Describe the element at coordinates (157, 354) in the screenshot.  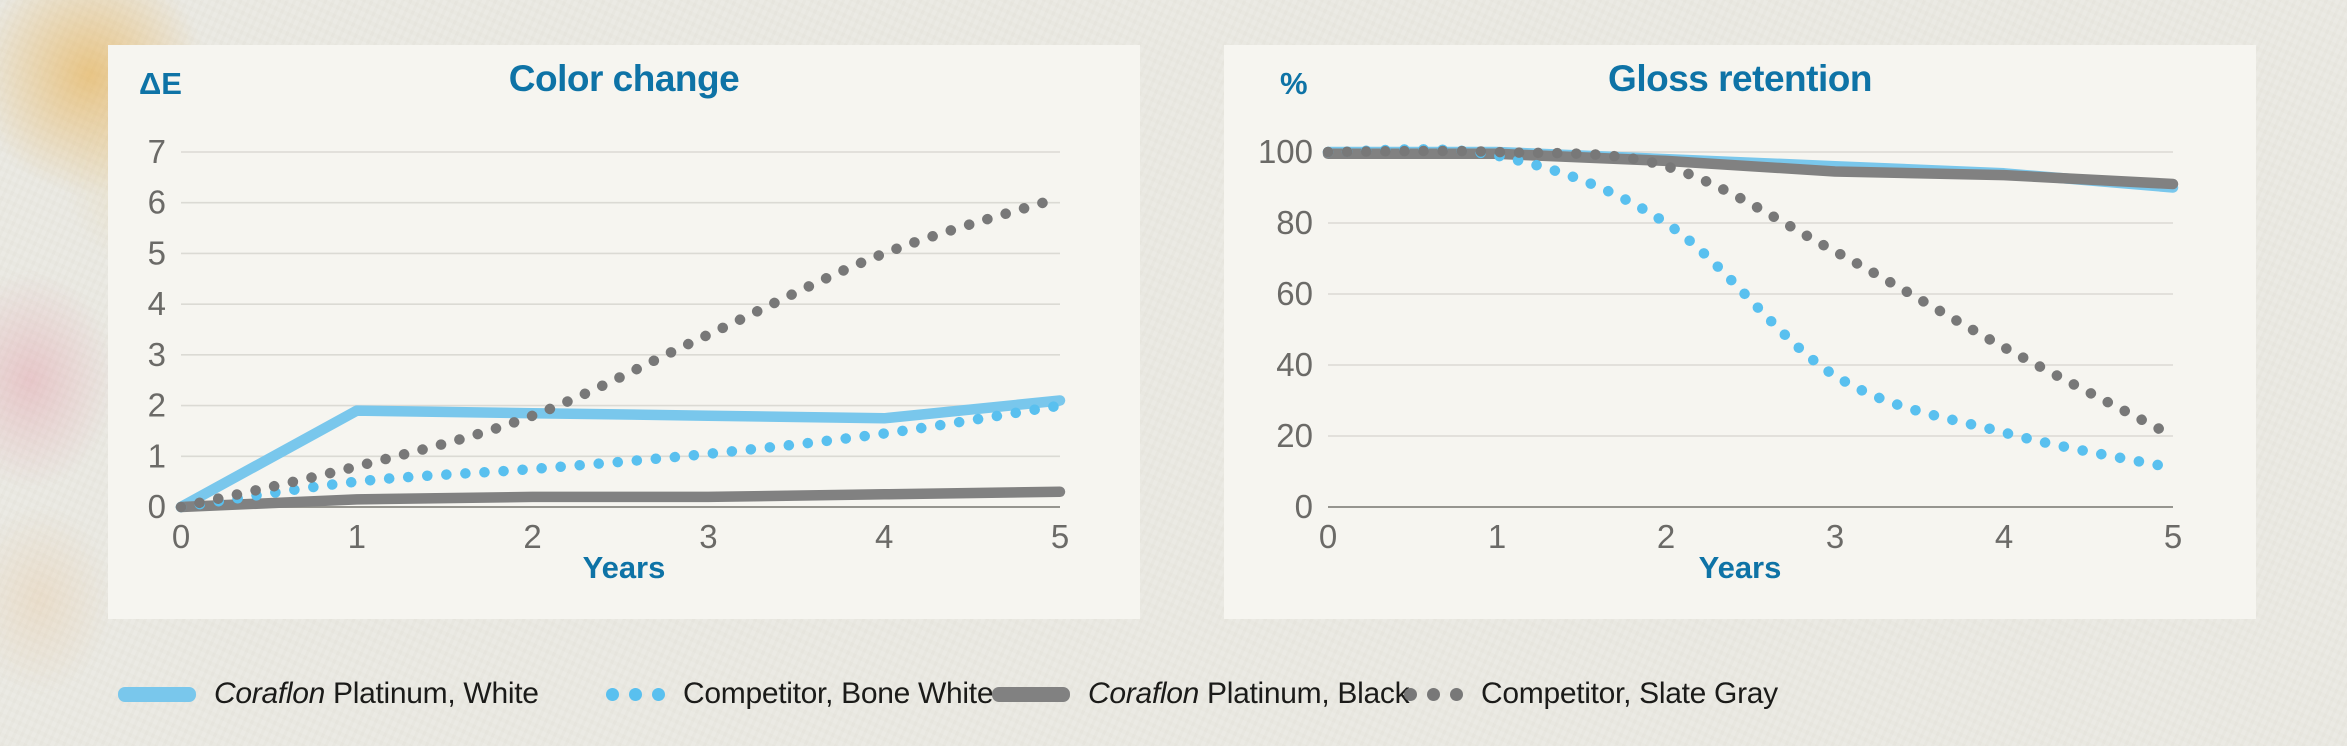
I see `y-tick-label-3: 3` at that location.